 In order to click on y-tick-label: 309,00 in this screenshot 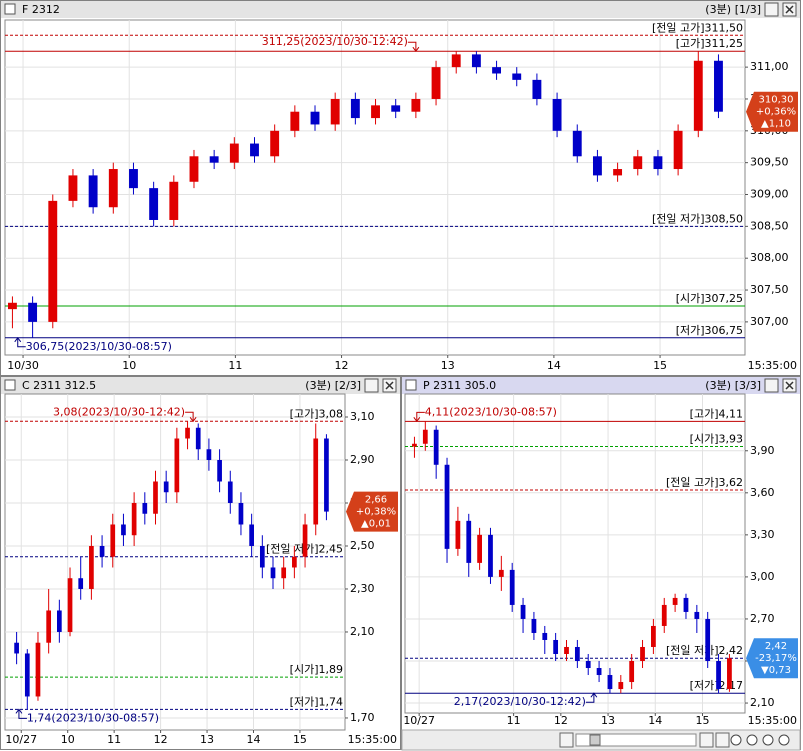, I will do `click(769, 194)`.